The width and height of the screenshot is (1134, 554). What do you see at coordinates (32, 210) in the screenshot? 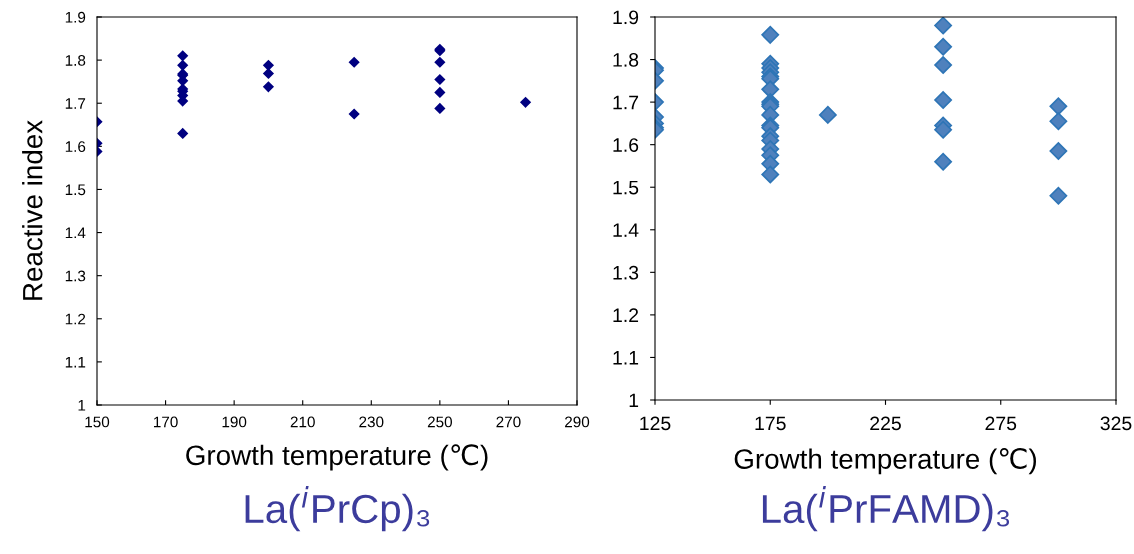
I see `y-axis-title: Reactive index` at bounding box center [32, 210].